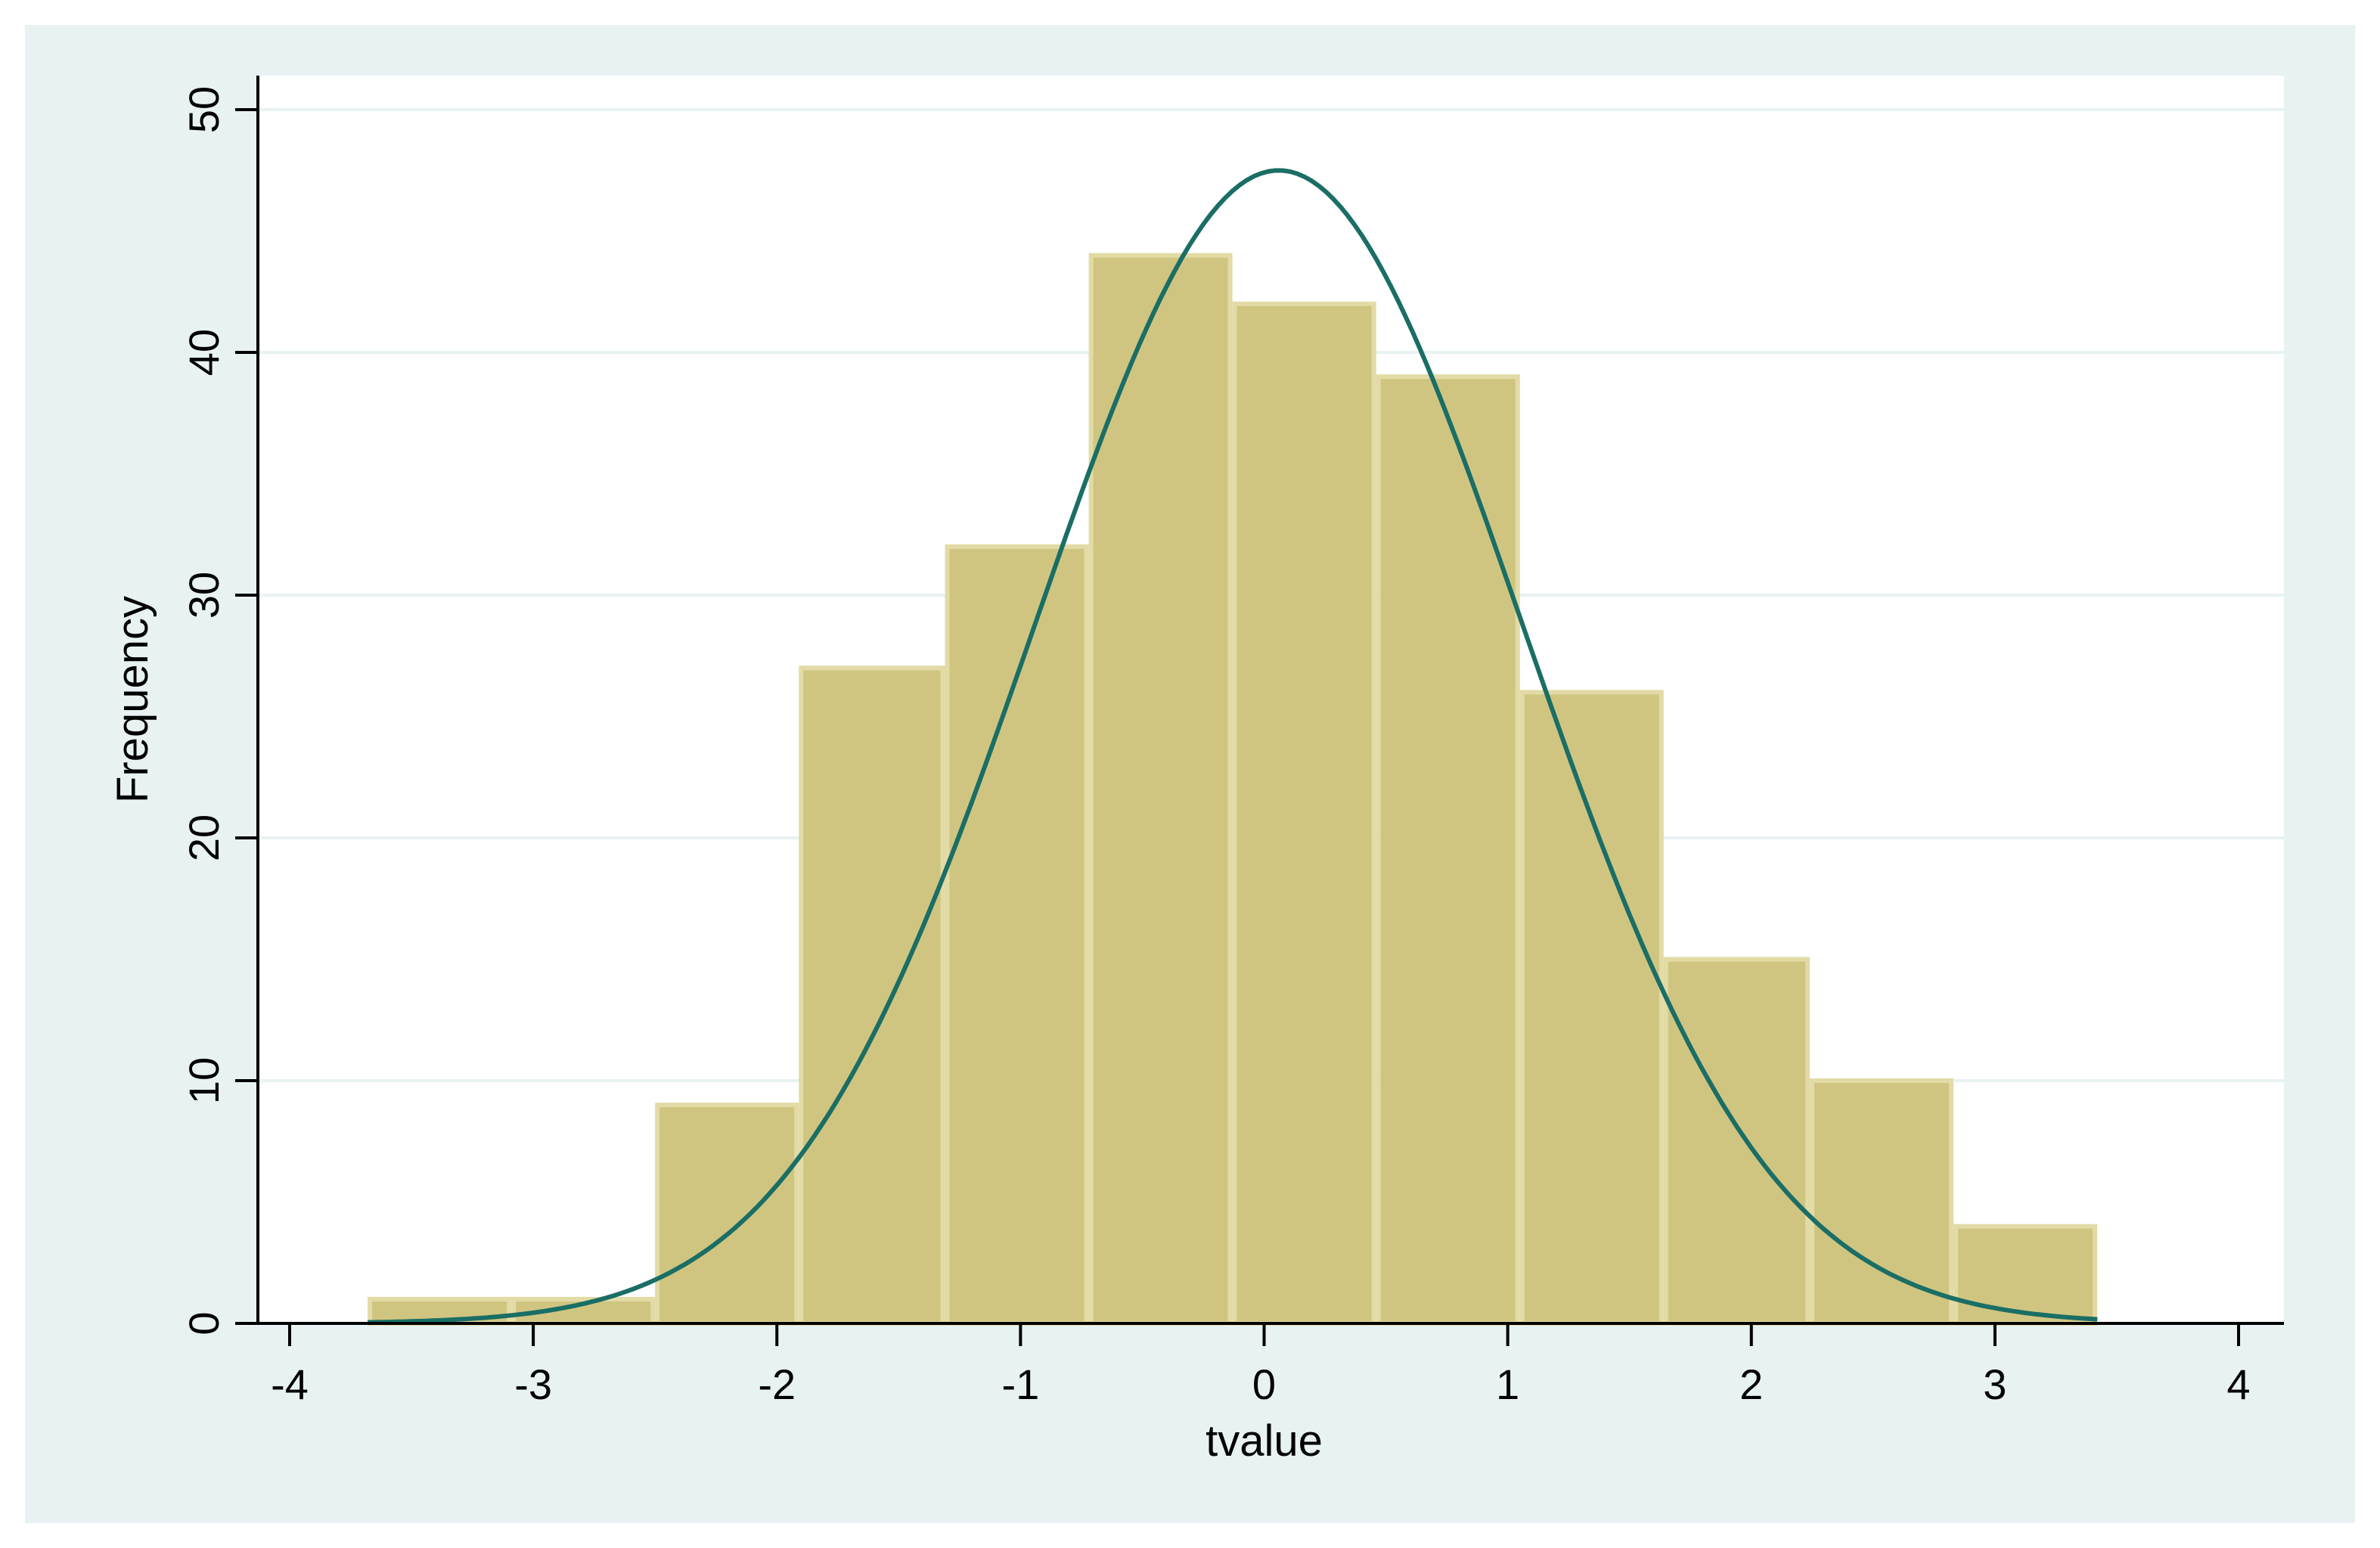 The width and height of the screenshot is (2380, 1548). What do you see at coordinates (204, 1323) in the screenshot?
I see `y-tick-label: 0` at bounding box center [204, 1323].